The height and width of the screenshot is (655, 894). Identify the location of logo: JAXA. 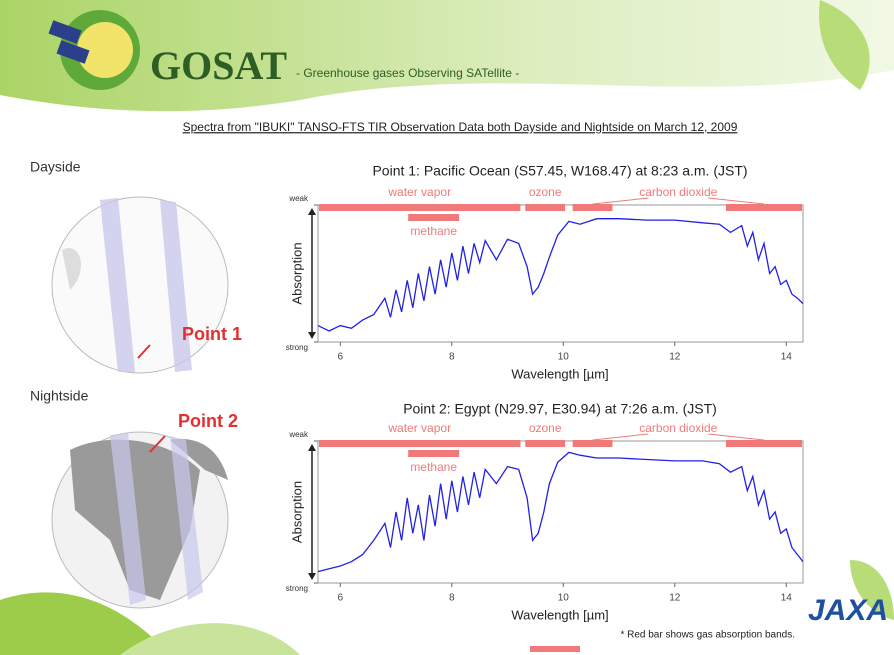
(848, 610).